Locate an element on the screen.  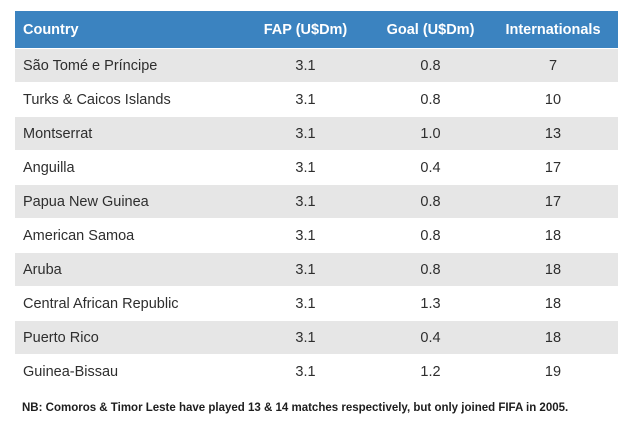
cell-country: Aruba is located at coordinates (126, 269).